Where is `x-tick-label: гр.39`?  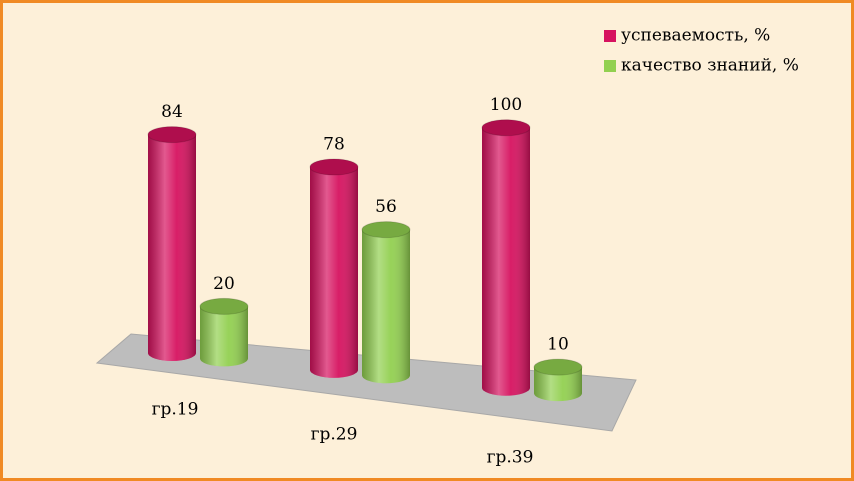
x-tick-label: гр.39 is located at coordinates (510, 458).